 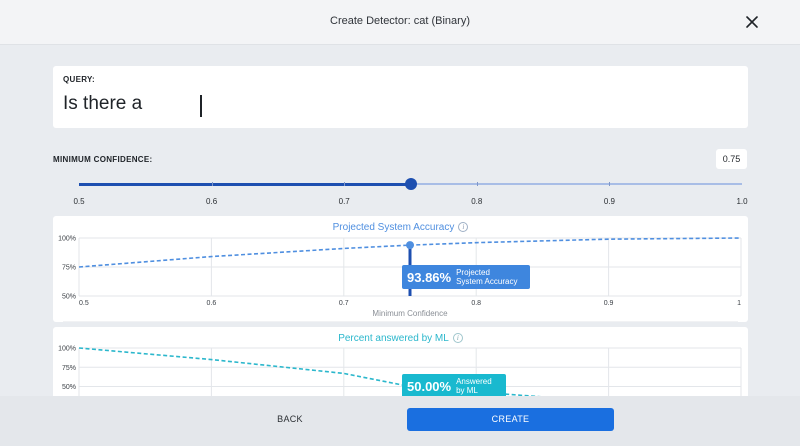 What do you see at coordinates (739, 303) in the screenshot?
I see `x-tick-label: 1` at bounding box center [739, 303].